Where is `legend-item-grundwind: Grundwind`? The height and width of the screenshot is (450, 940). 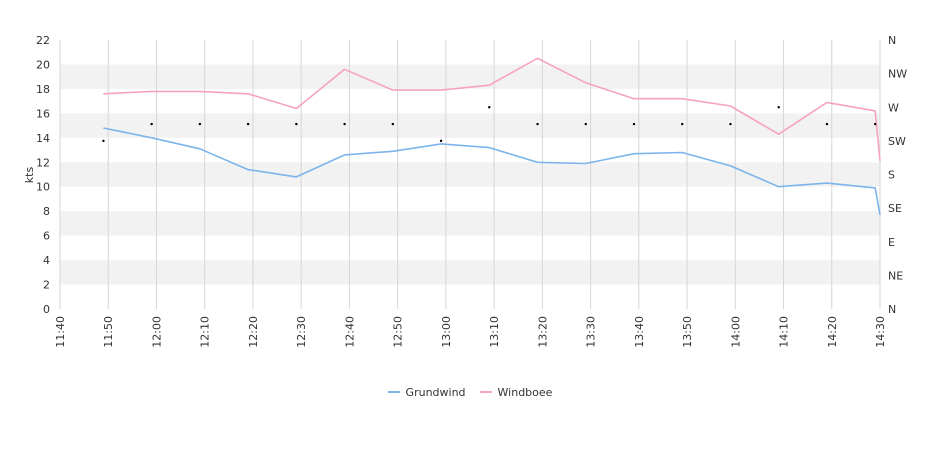 legend-item-grundwind: Grundwind is located at coordinates (426, 392).